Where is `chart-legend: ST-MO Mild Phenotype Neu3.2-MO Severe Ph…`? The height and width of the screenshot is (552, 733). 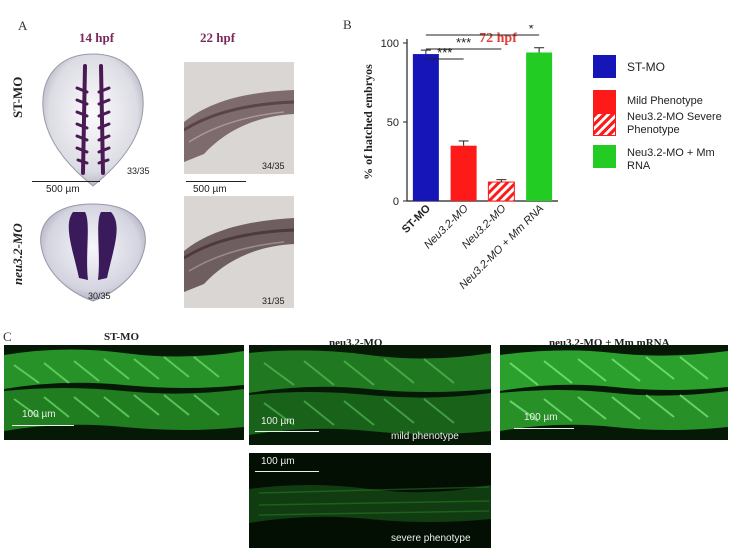
chart-legend: ST-MO Mild Phenotype Neu3.2-MO Severe Ph… is located at coordinates (660, 120).